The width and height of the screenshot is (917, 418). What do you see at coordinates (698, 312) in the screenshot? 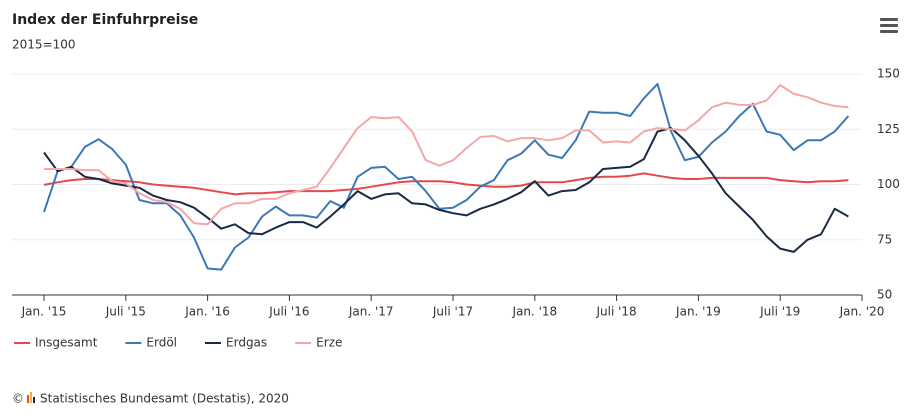
I see `x-tick-label: Jan. '19` at bounding box center [698, 312].